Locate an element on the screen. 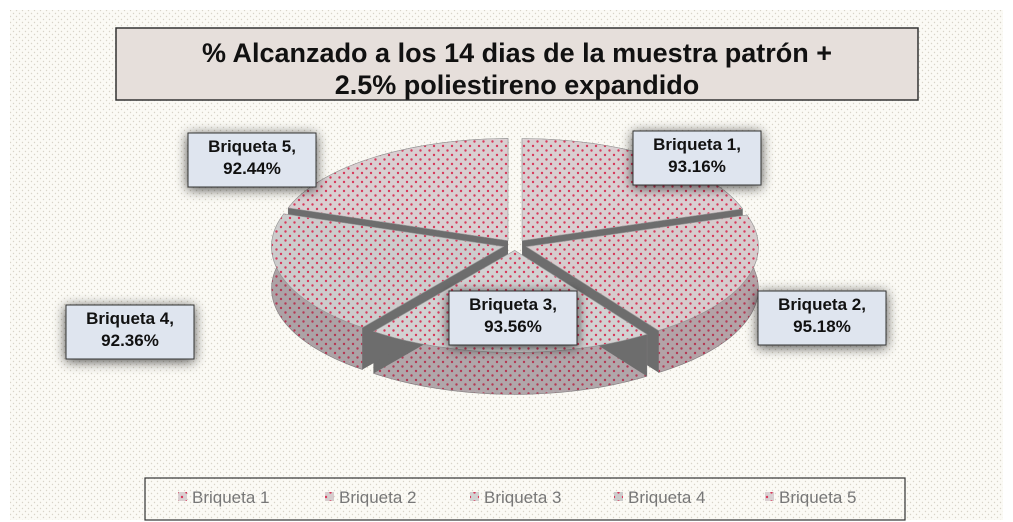 This screenshot has height=522, width=1013. data-label: Briqueta 5, 92.44% is located at coordinates (252, 157).